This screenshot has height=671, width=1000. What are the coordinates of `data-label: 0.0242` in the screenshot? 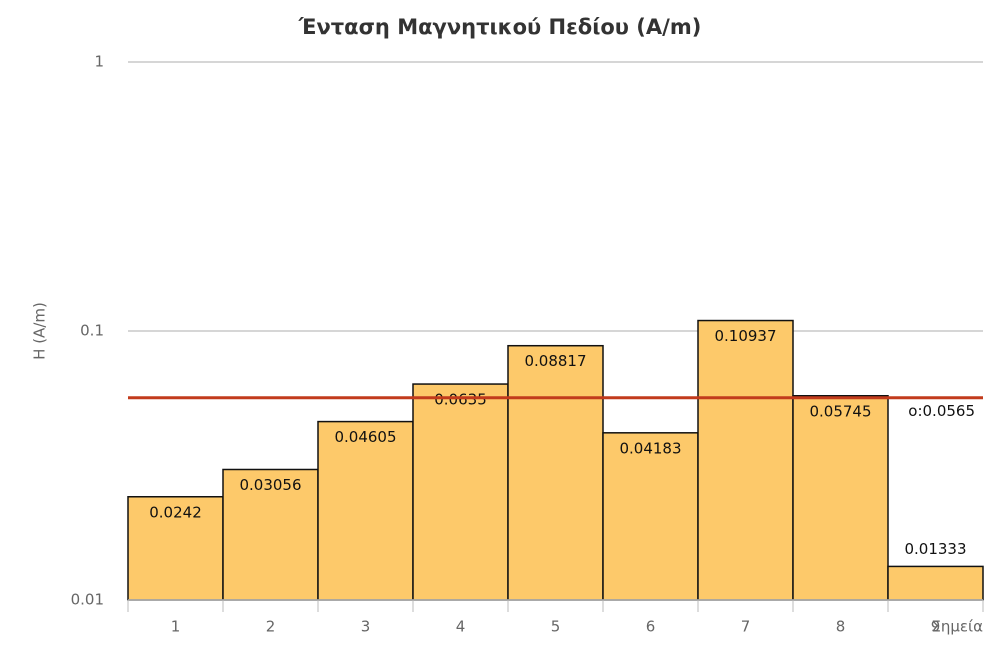 It's located at (175, 512).